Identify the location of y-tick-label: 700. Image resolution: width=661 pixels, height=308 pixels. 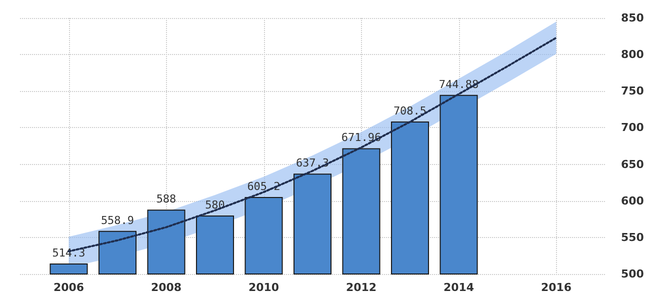
(632, 127).